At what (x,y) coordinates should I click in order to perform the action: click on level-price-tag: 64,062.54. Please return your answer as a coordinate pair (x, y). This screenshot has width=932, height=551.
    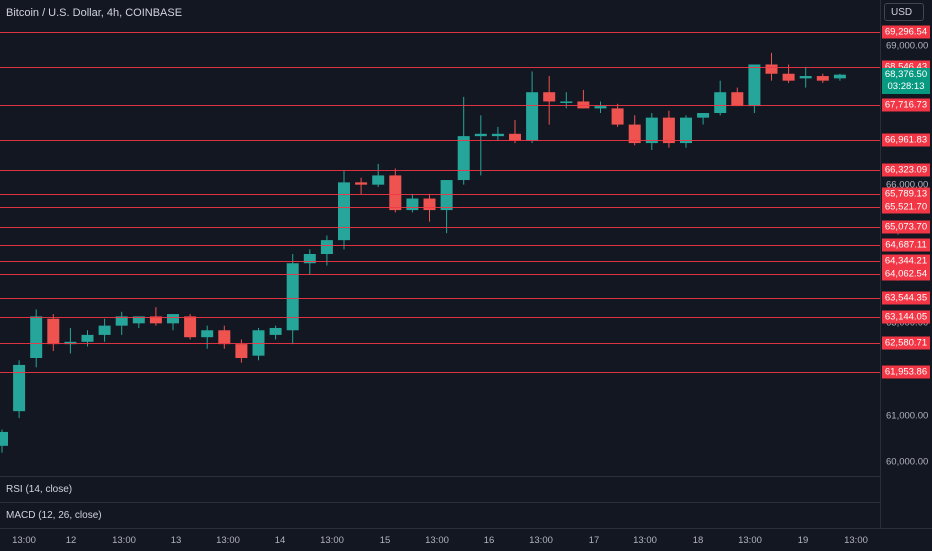
    Looking at the image, I should click on (906, 274).